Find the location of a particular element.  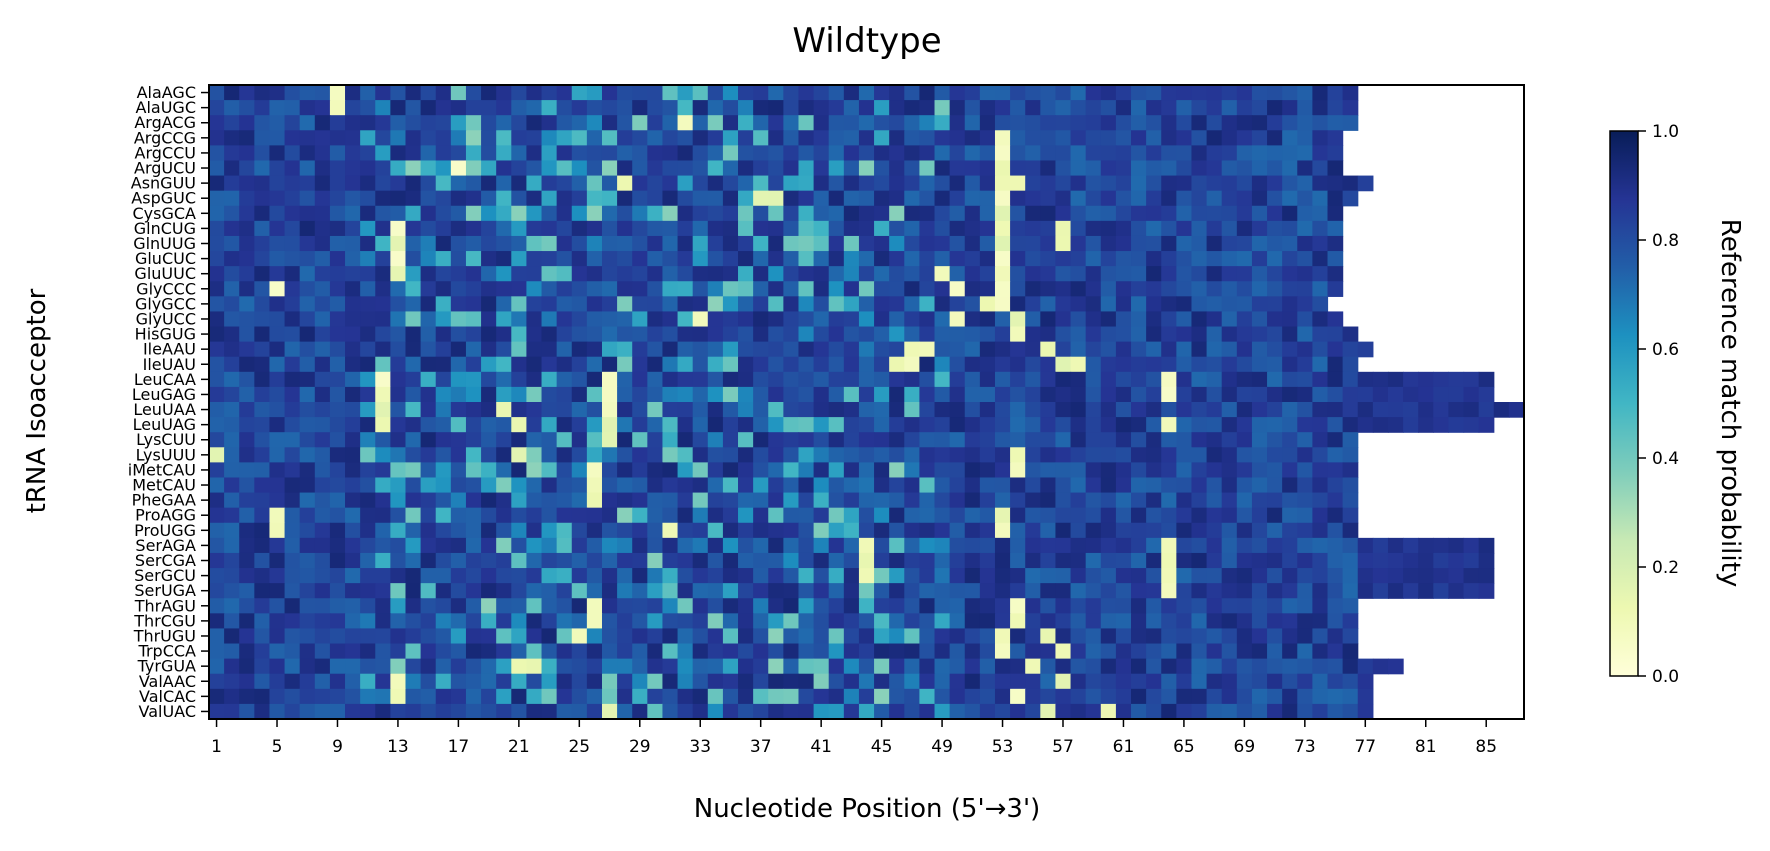

colorbar-tick-label: 0.2 is located at coordinates (1665, 568).